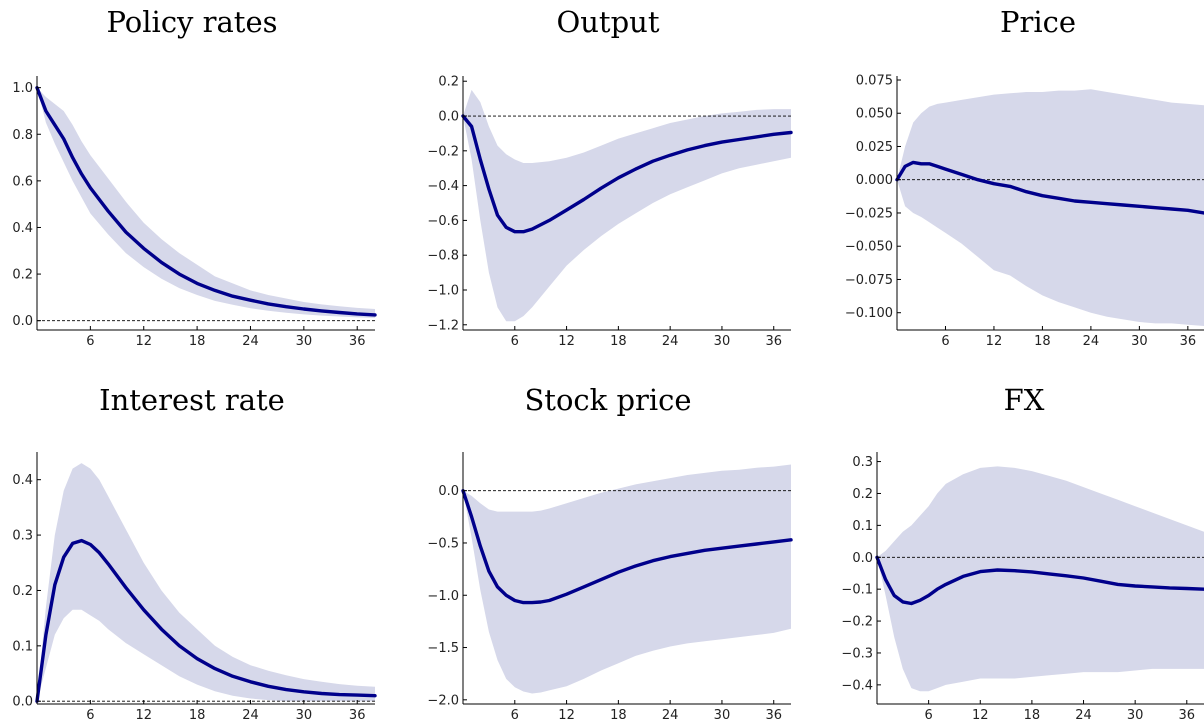  Describe the element at coordinates (857, 653) in the screenshot. I see `y-tick-label: −0.3` at that location.